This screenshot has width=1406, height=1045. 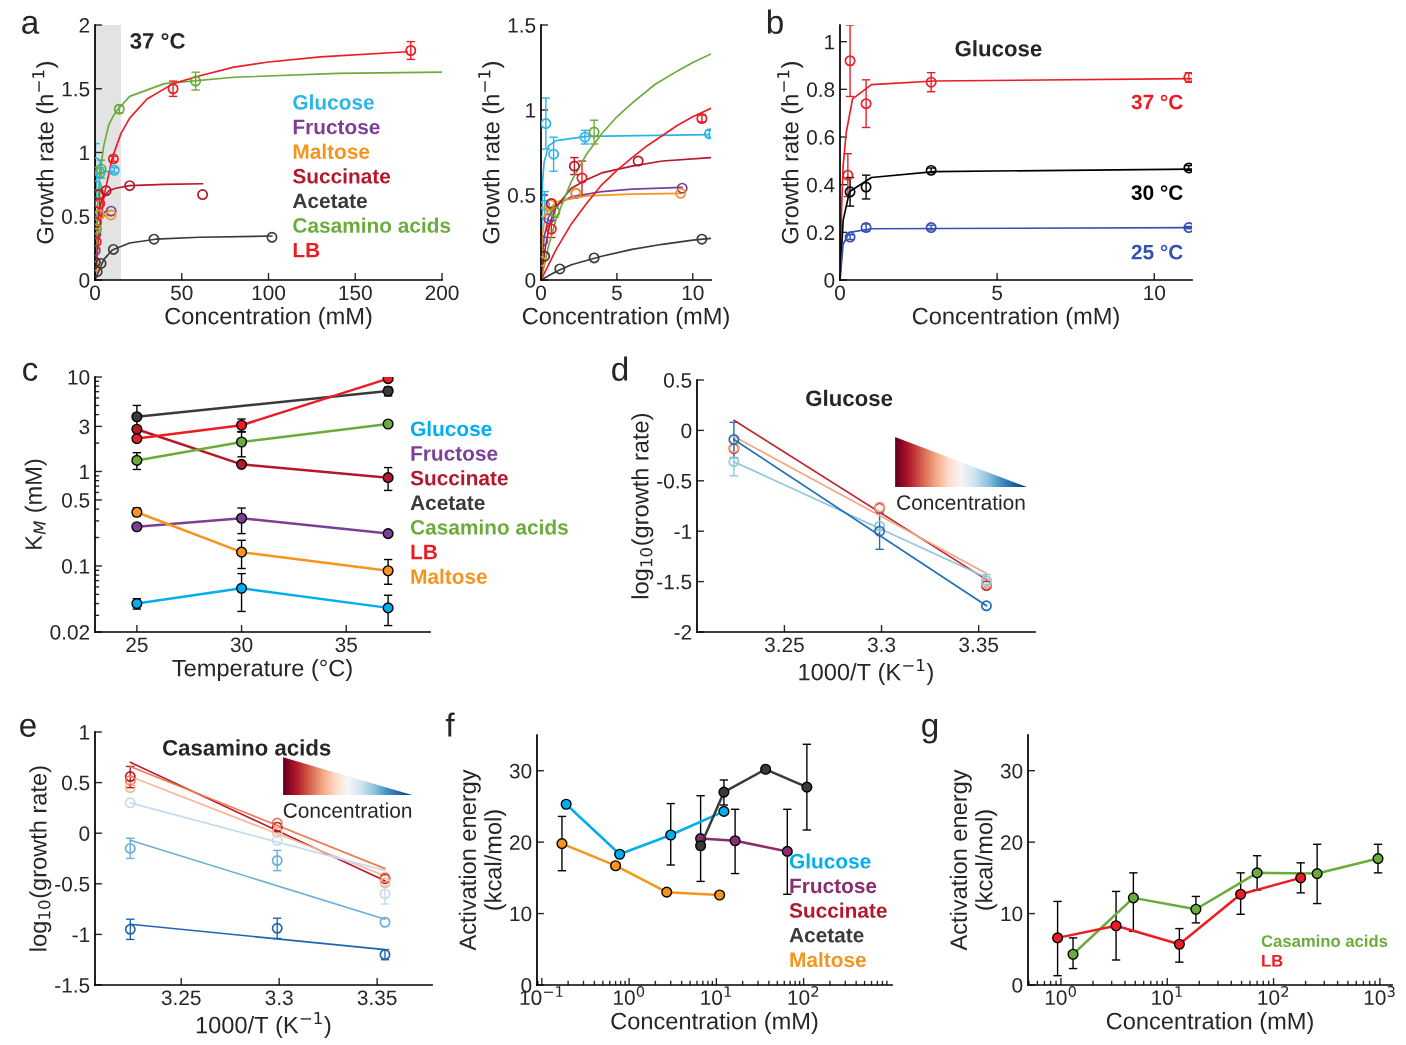 What do you see at coordinates (137, 645) in the screenshot?
I see `x-tick-label: 25` at bounding box center [137, 645].